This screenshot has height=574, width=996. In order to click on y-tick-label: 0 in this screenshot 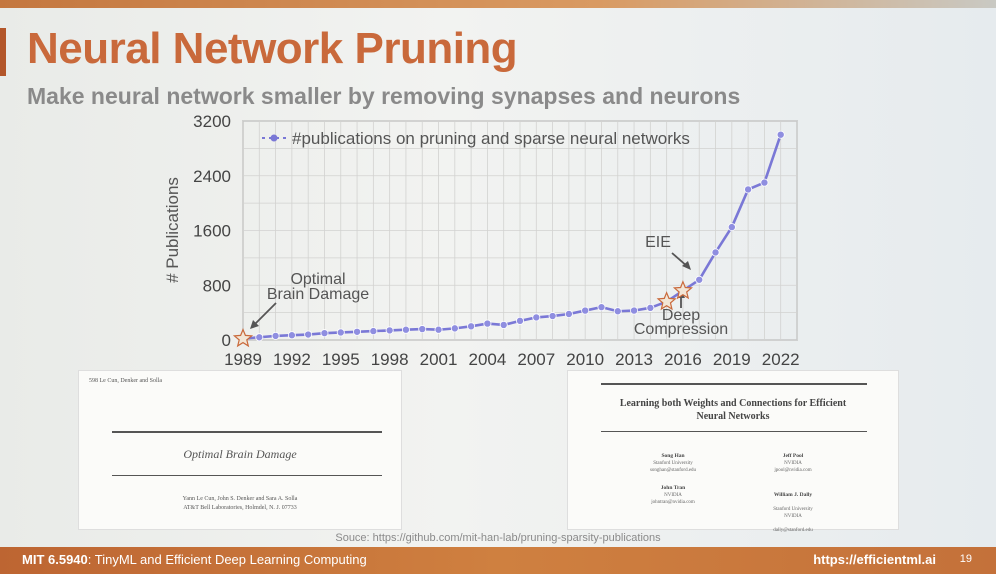, I will do `click(226, 340)`.